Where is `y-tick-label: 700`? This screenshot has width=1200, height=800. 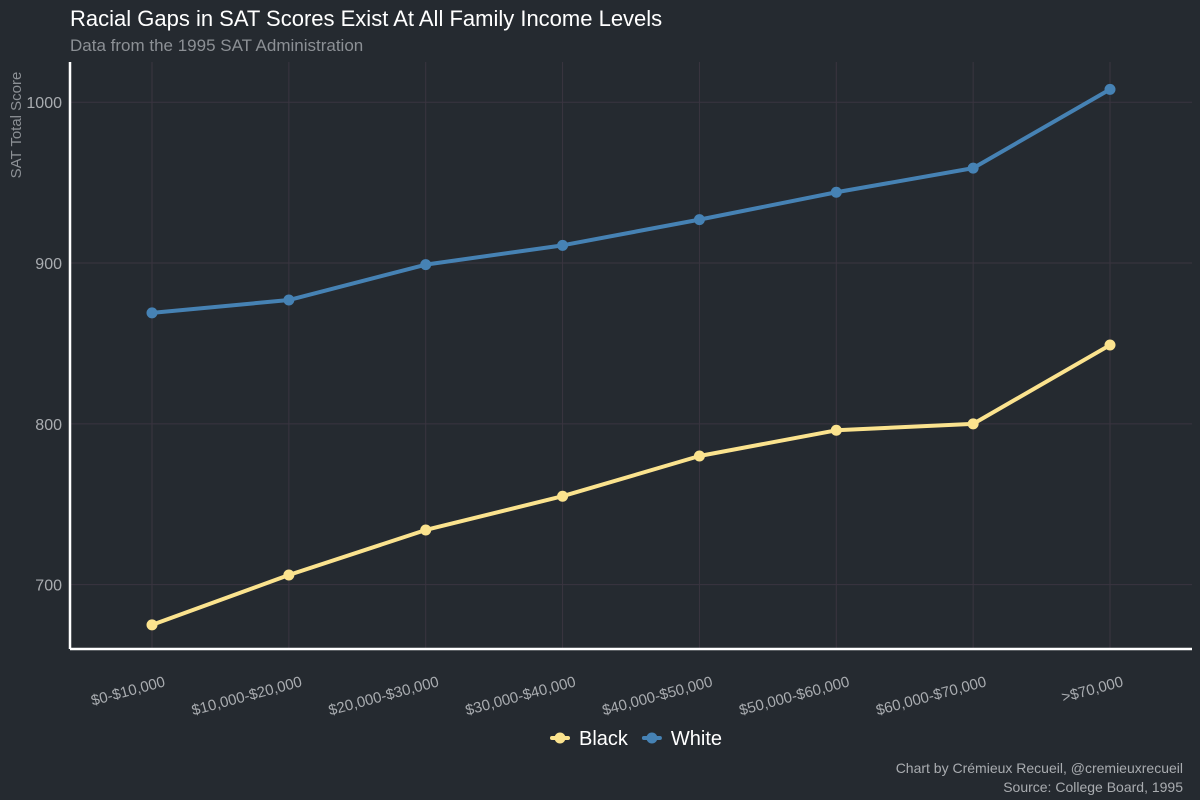
y-tick-label: 700 is located at coordinates (48, 586).